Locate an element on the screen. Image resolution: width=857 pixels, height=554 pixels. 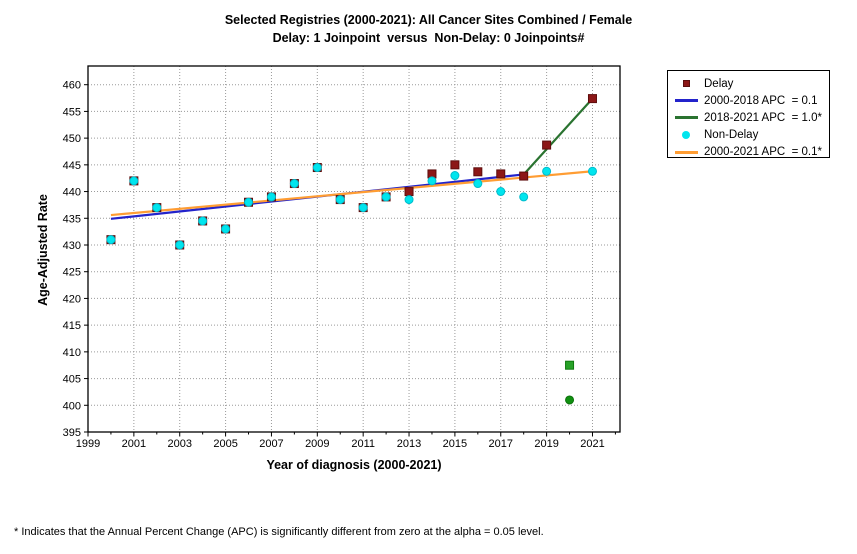
y-tick-label: 445 is located at coordinates (72, 166).